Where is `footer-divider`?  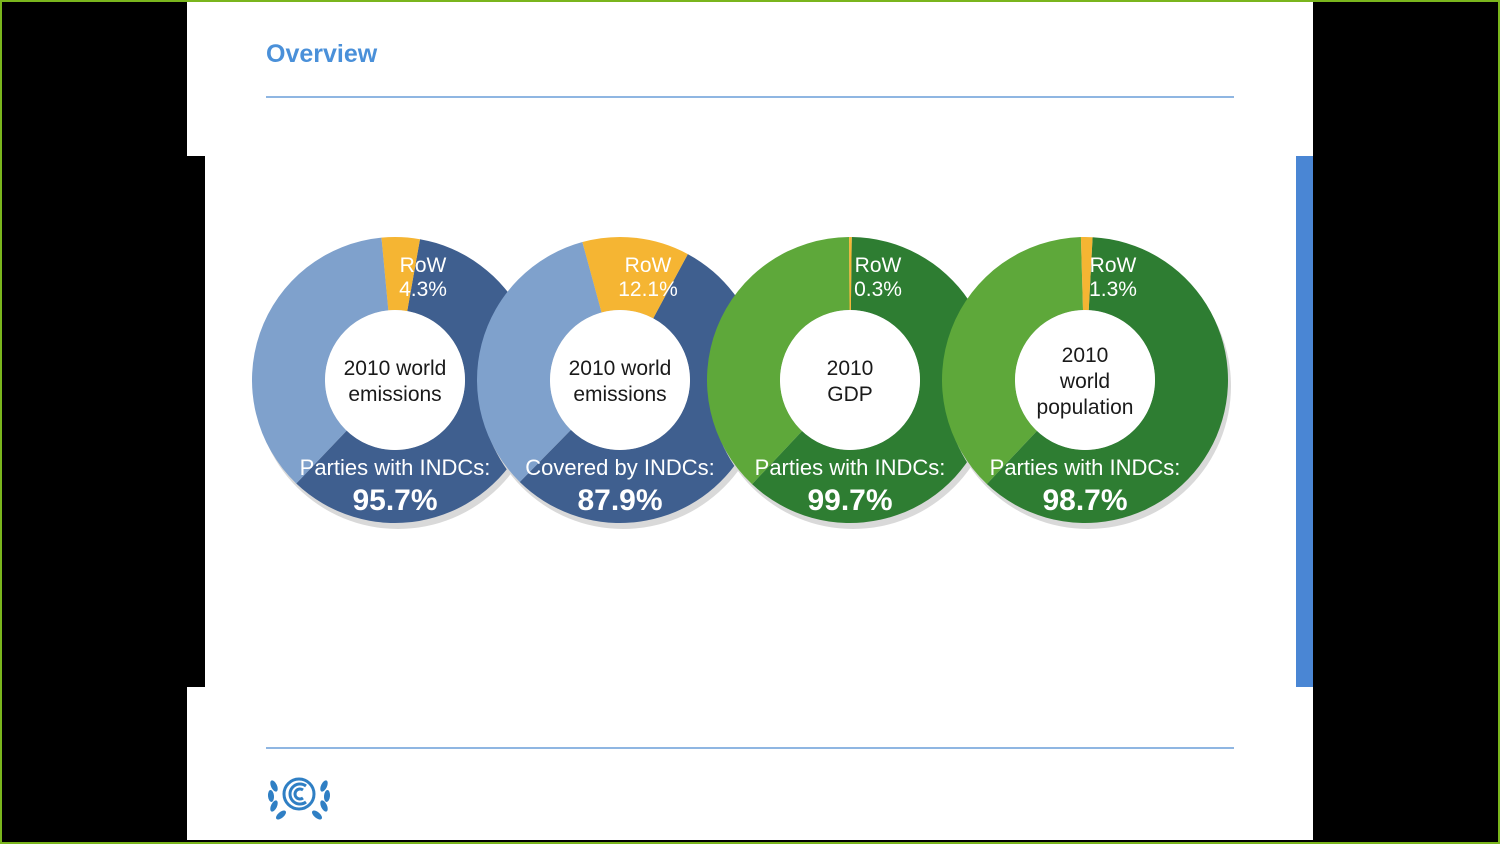 footer-divider is located at coordinates (750, 748).